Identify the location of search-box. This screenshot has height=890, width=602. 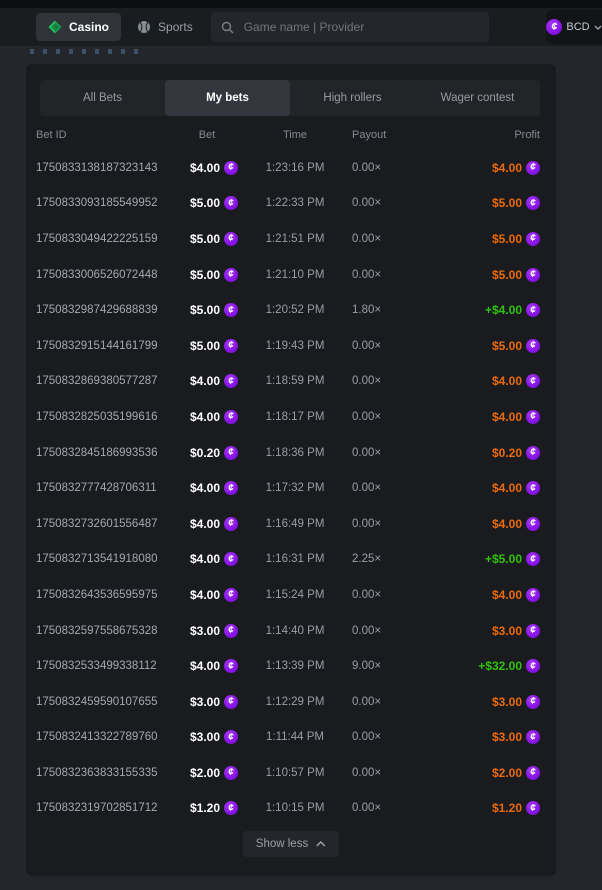
(349, 27).